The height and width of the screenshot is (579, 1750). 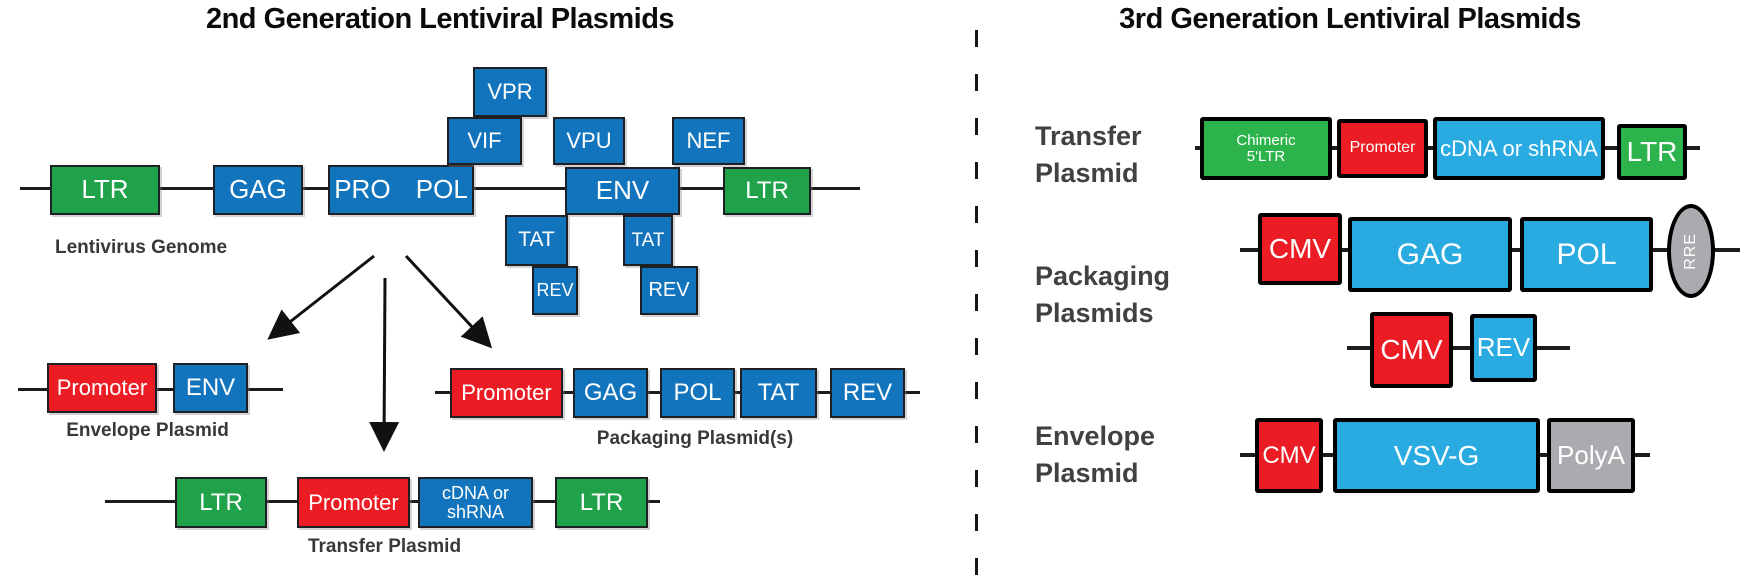 I want to click on packaging-box-promoter: Promoter, so click(x=506, y=393).